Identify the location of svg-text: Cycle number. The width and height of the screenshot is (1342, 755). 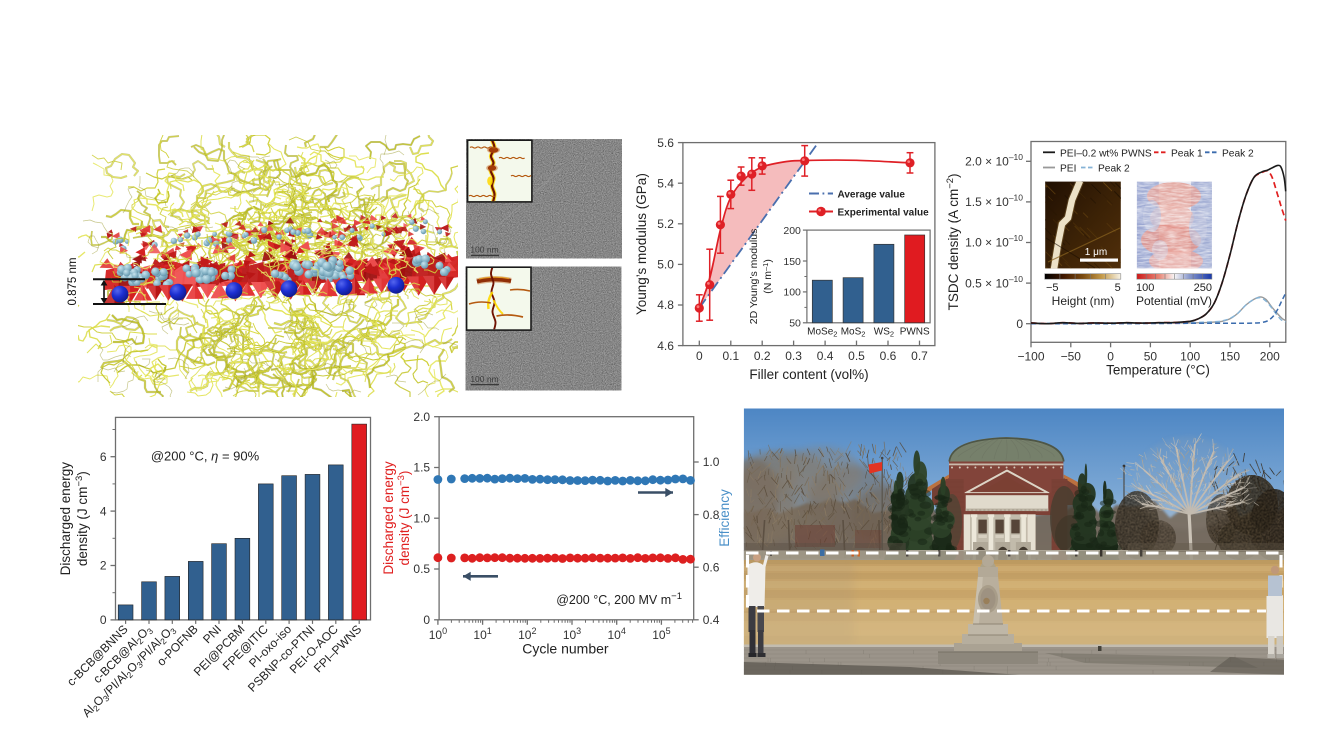
(565, 649).